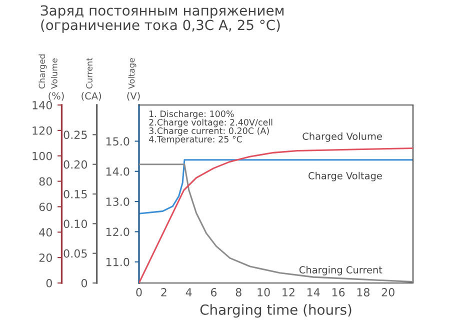 This screenshot has width=470, height=331. What do you see at coordinates (75, 194) in the screenshot?
I see `y2-tick-label: 0.15` at bounding box center [75, 194].